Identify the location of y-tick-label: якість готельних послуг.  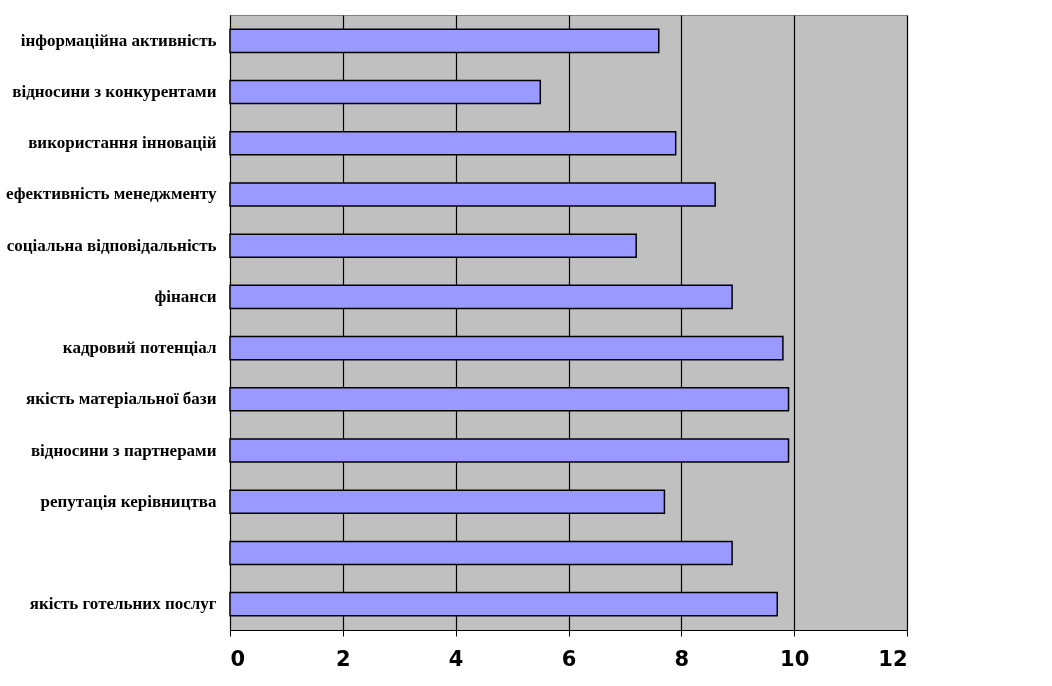
(123, 604).